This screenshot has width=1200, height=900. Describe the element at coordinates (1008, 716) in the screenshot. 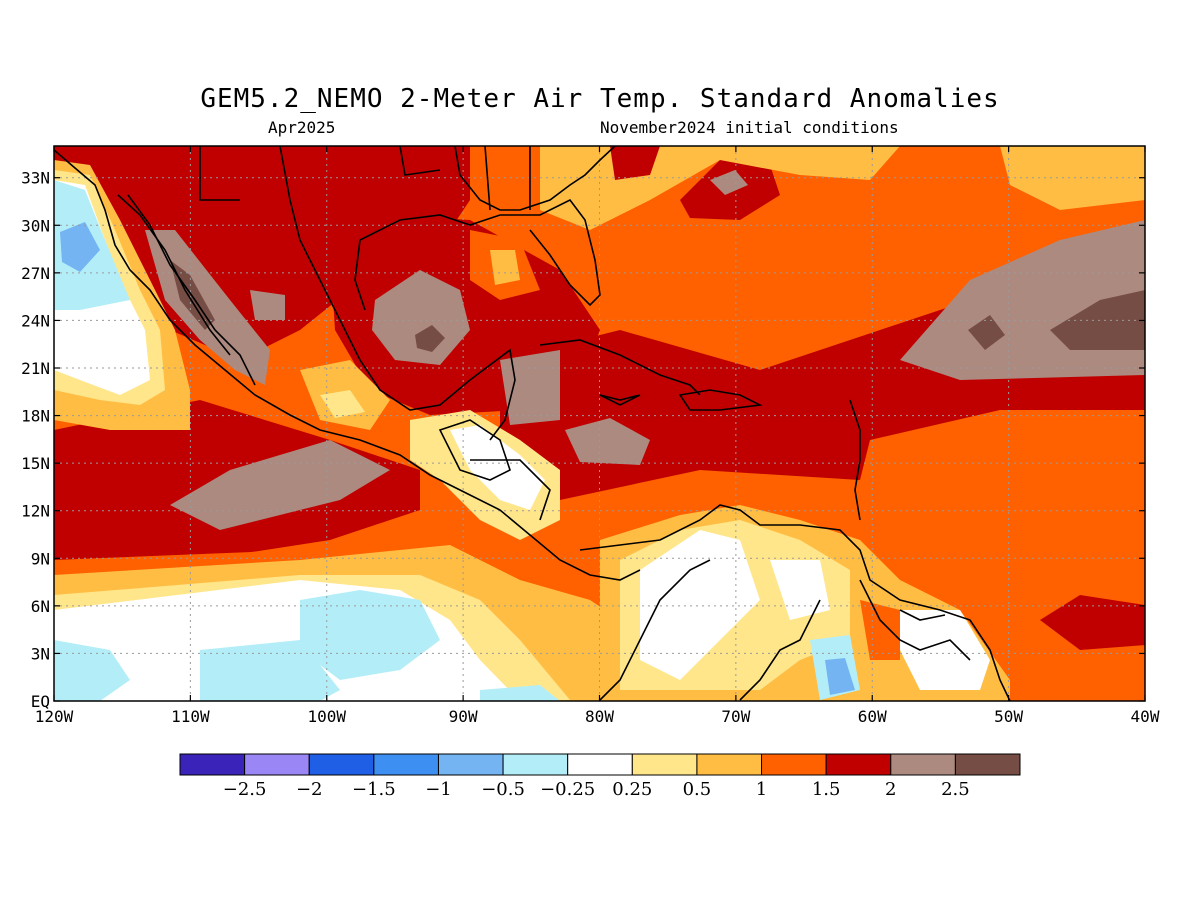

I see `lon-tick-label: 50W` at that location.